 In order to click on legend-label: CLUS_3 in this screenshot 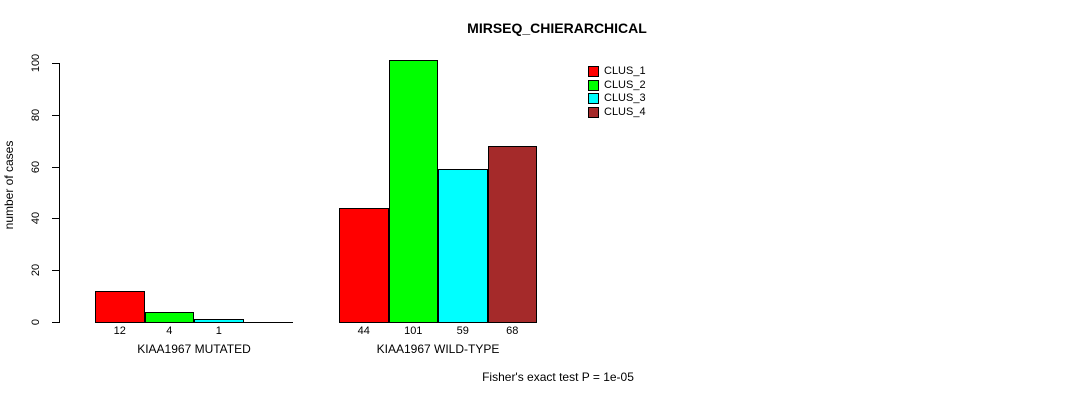, I will do `click(625, 98)`.